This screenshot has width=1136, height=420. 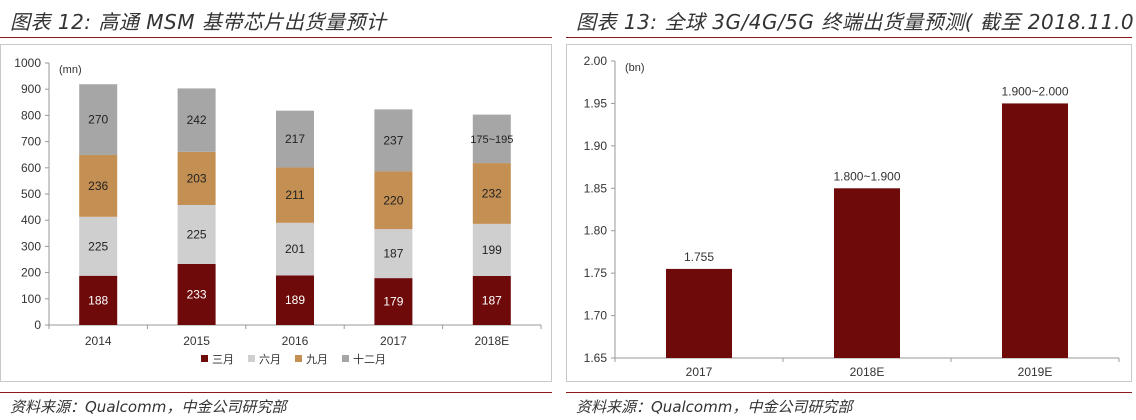 I want to click on y-tick-label: 500, so click(x=31, y=194).